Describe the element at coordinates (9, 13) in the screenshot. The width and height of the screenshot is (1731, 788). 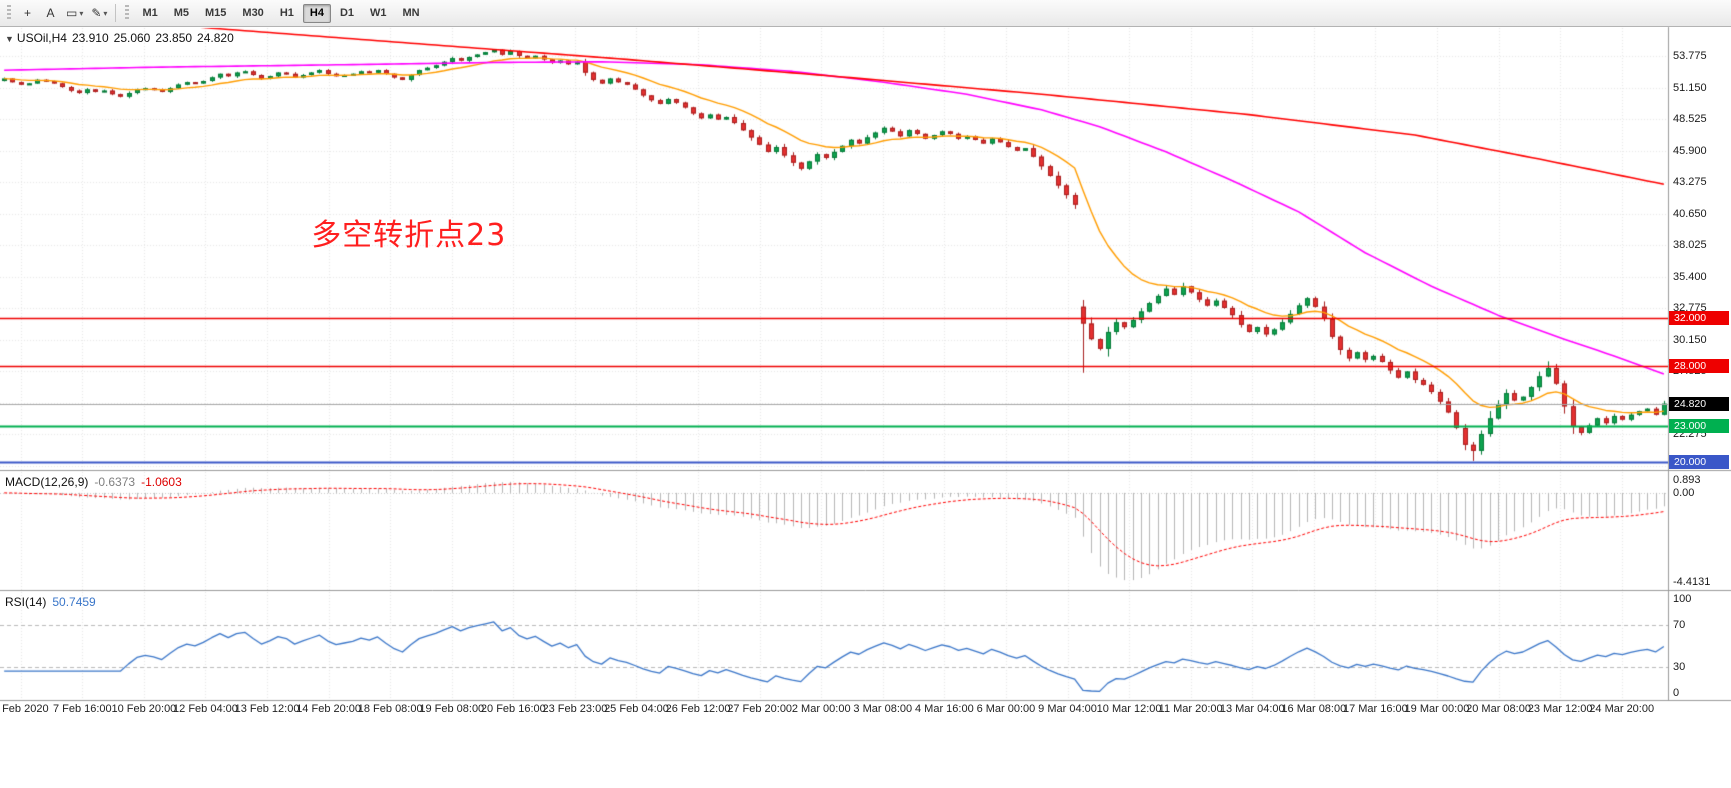
I see `toolbar-grip` at that location.